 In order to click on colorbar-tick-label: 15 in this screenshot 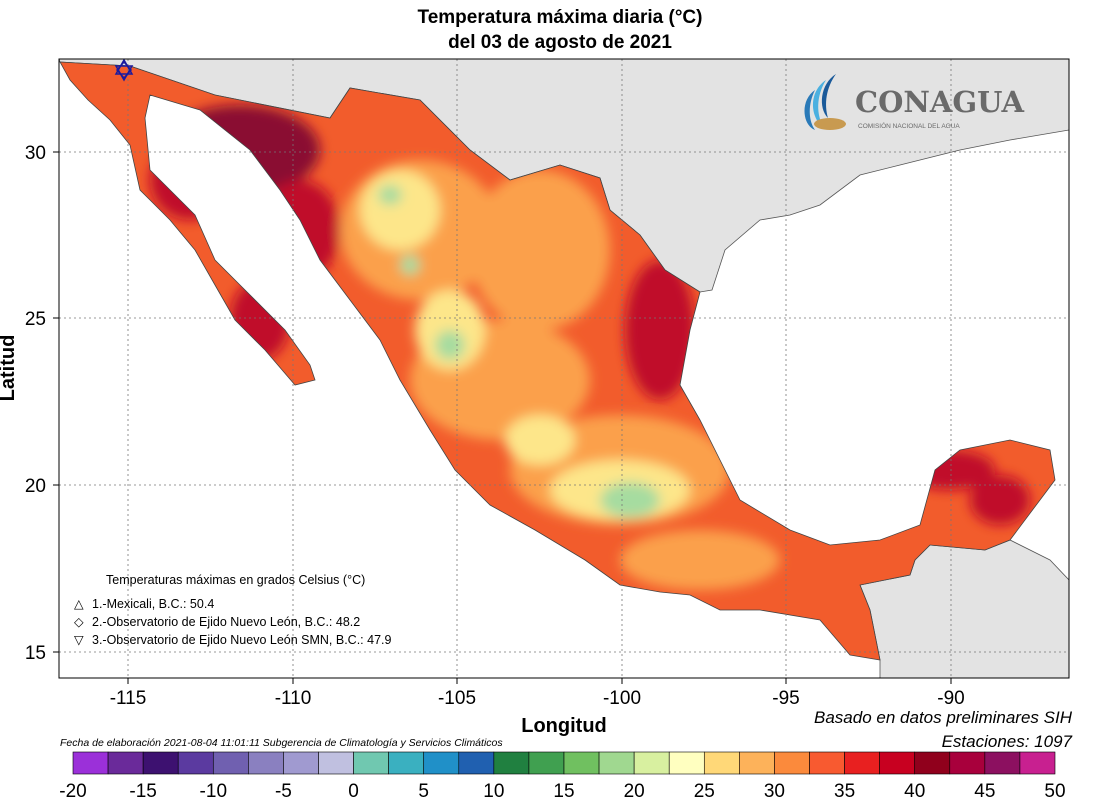, I will do `click(563, 790)`.